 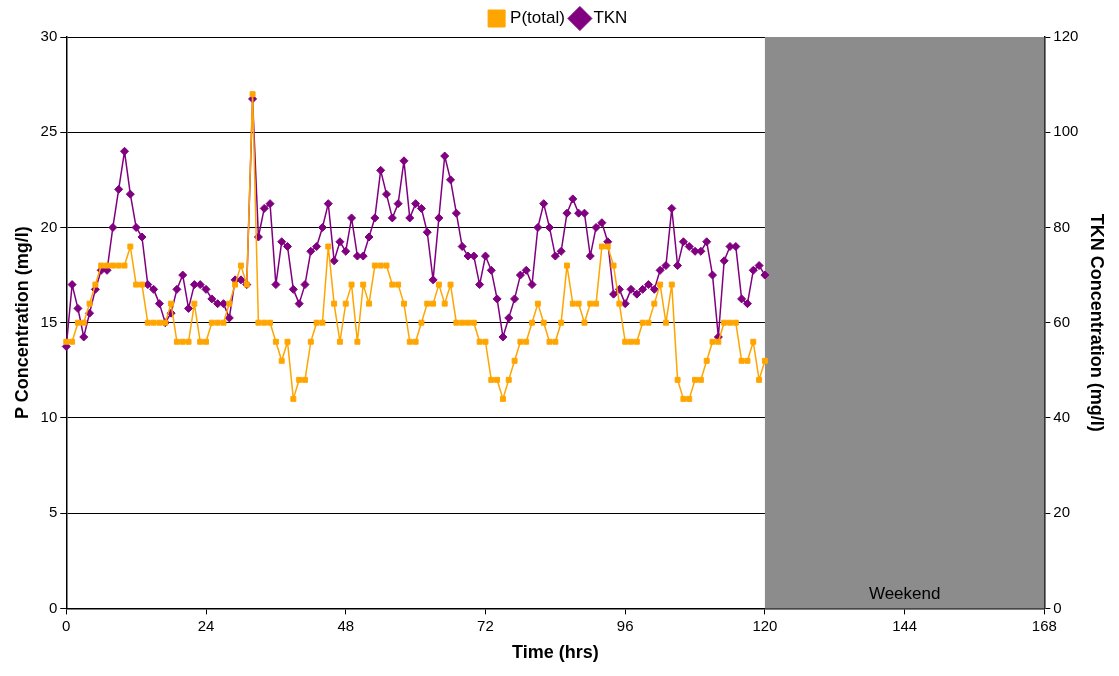 What do you see at coordinates (53, 607) in the screenshot?
I see `y-tick-label: 0` at bounding box center [53, 607].